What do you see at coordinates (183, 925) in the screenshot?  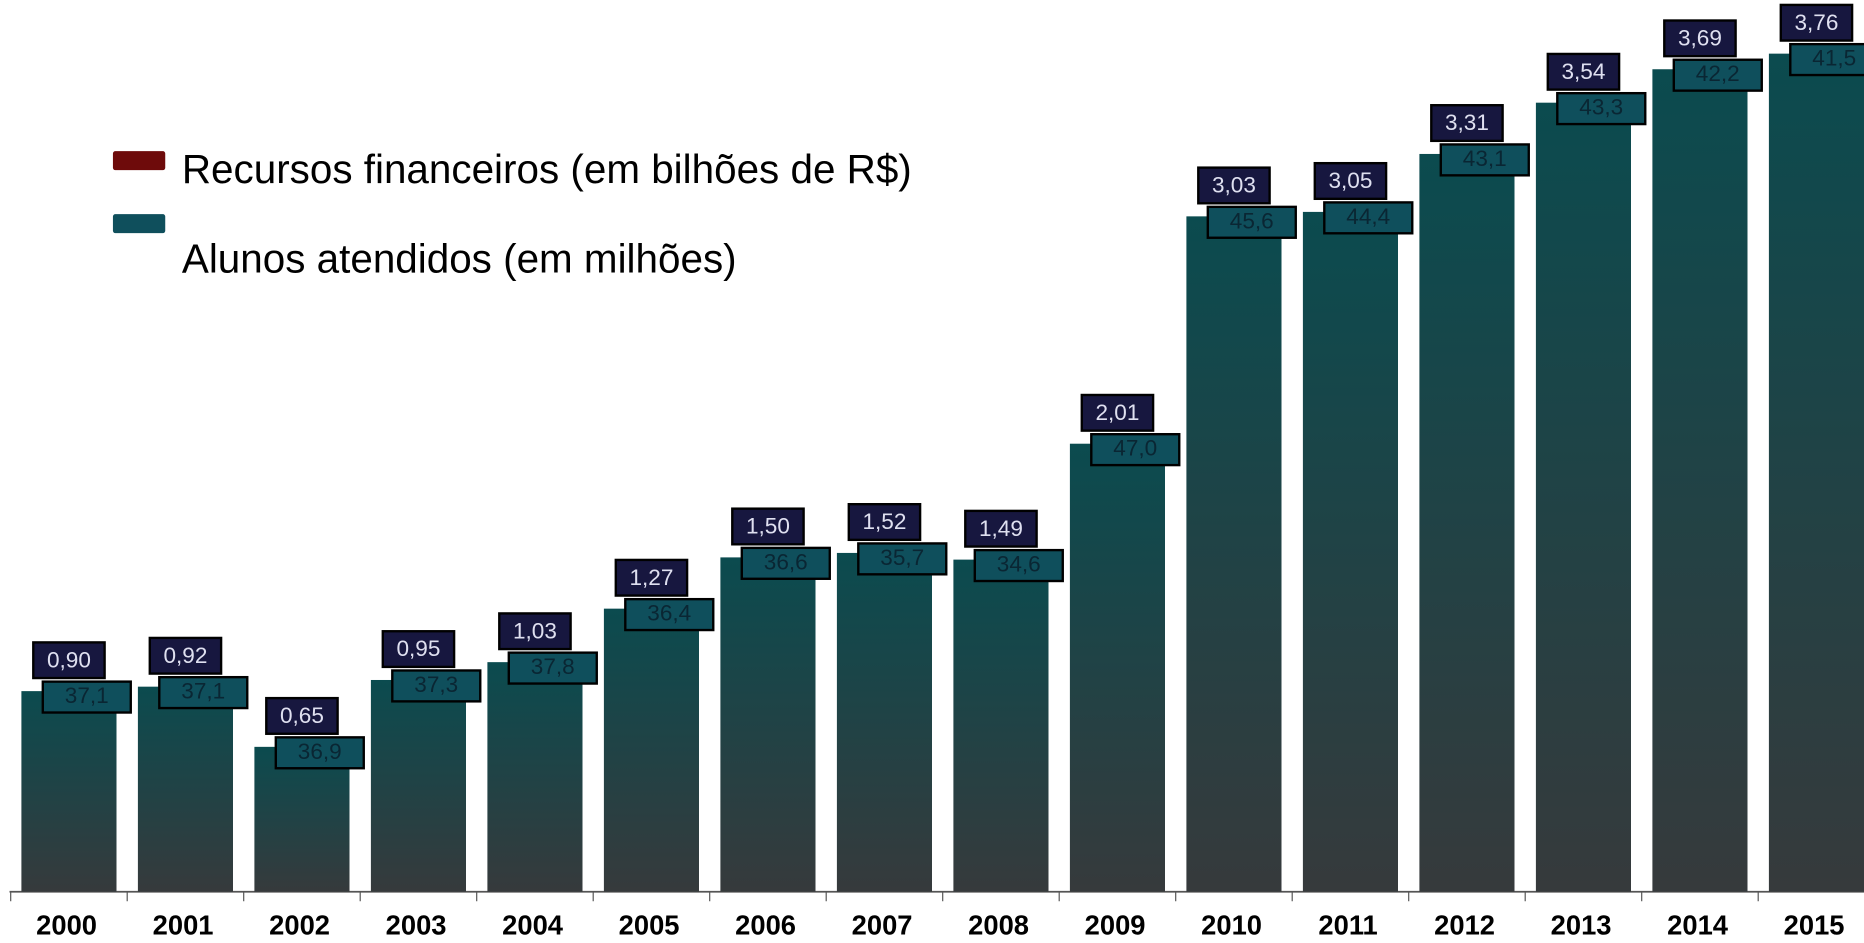 I see `x-tick-label: 2001` at bounding box center [183, 925].